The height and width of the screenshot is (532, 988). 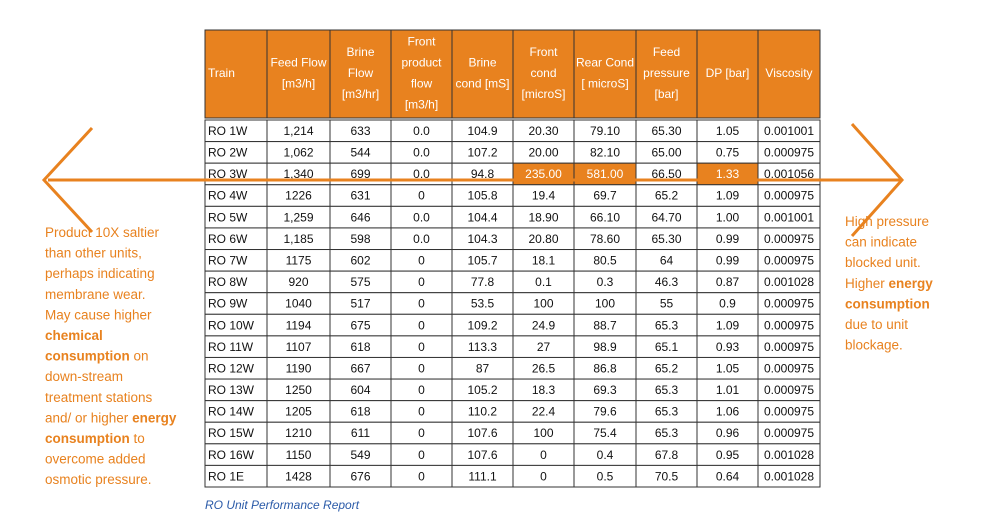 What do you see at coordinates (876, 324) in the screenshot?
I see `note-line: due to unit` at bounding box center [876, 324].